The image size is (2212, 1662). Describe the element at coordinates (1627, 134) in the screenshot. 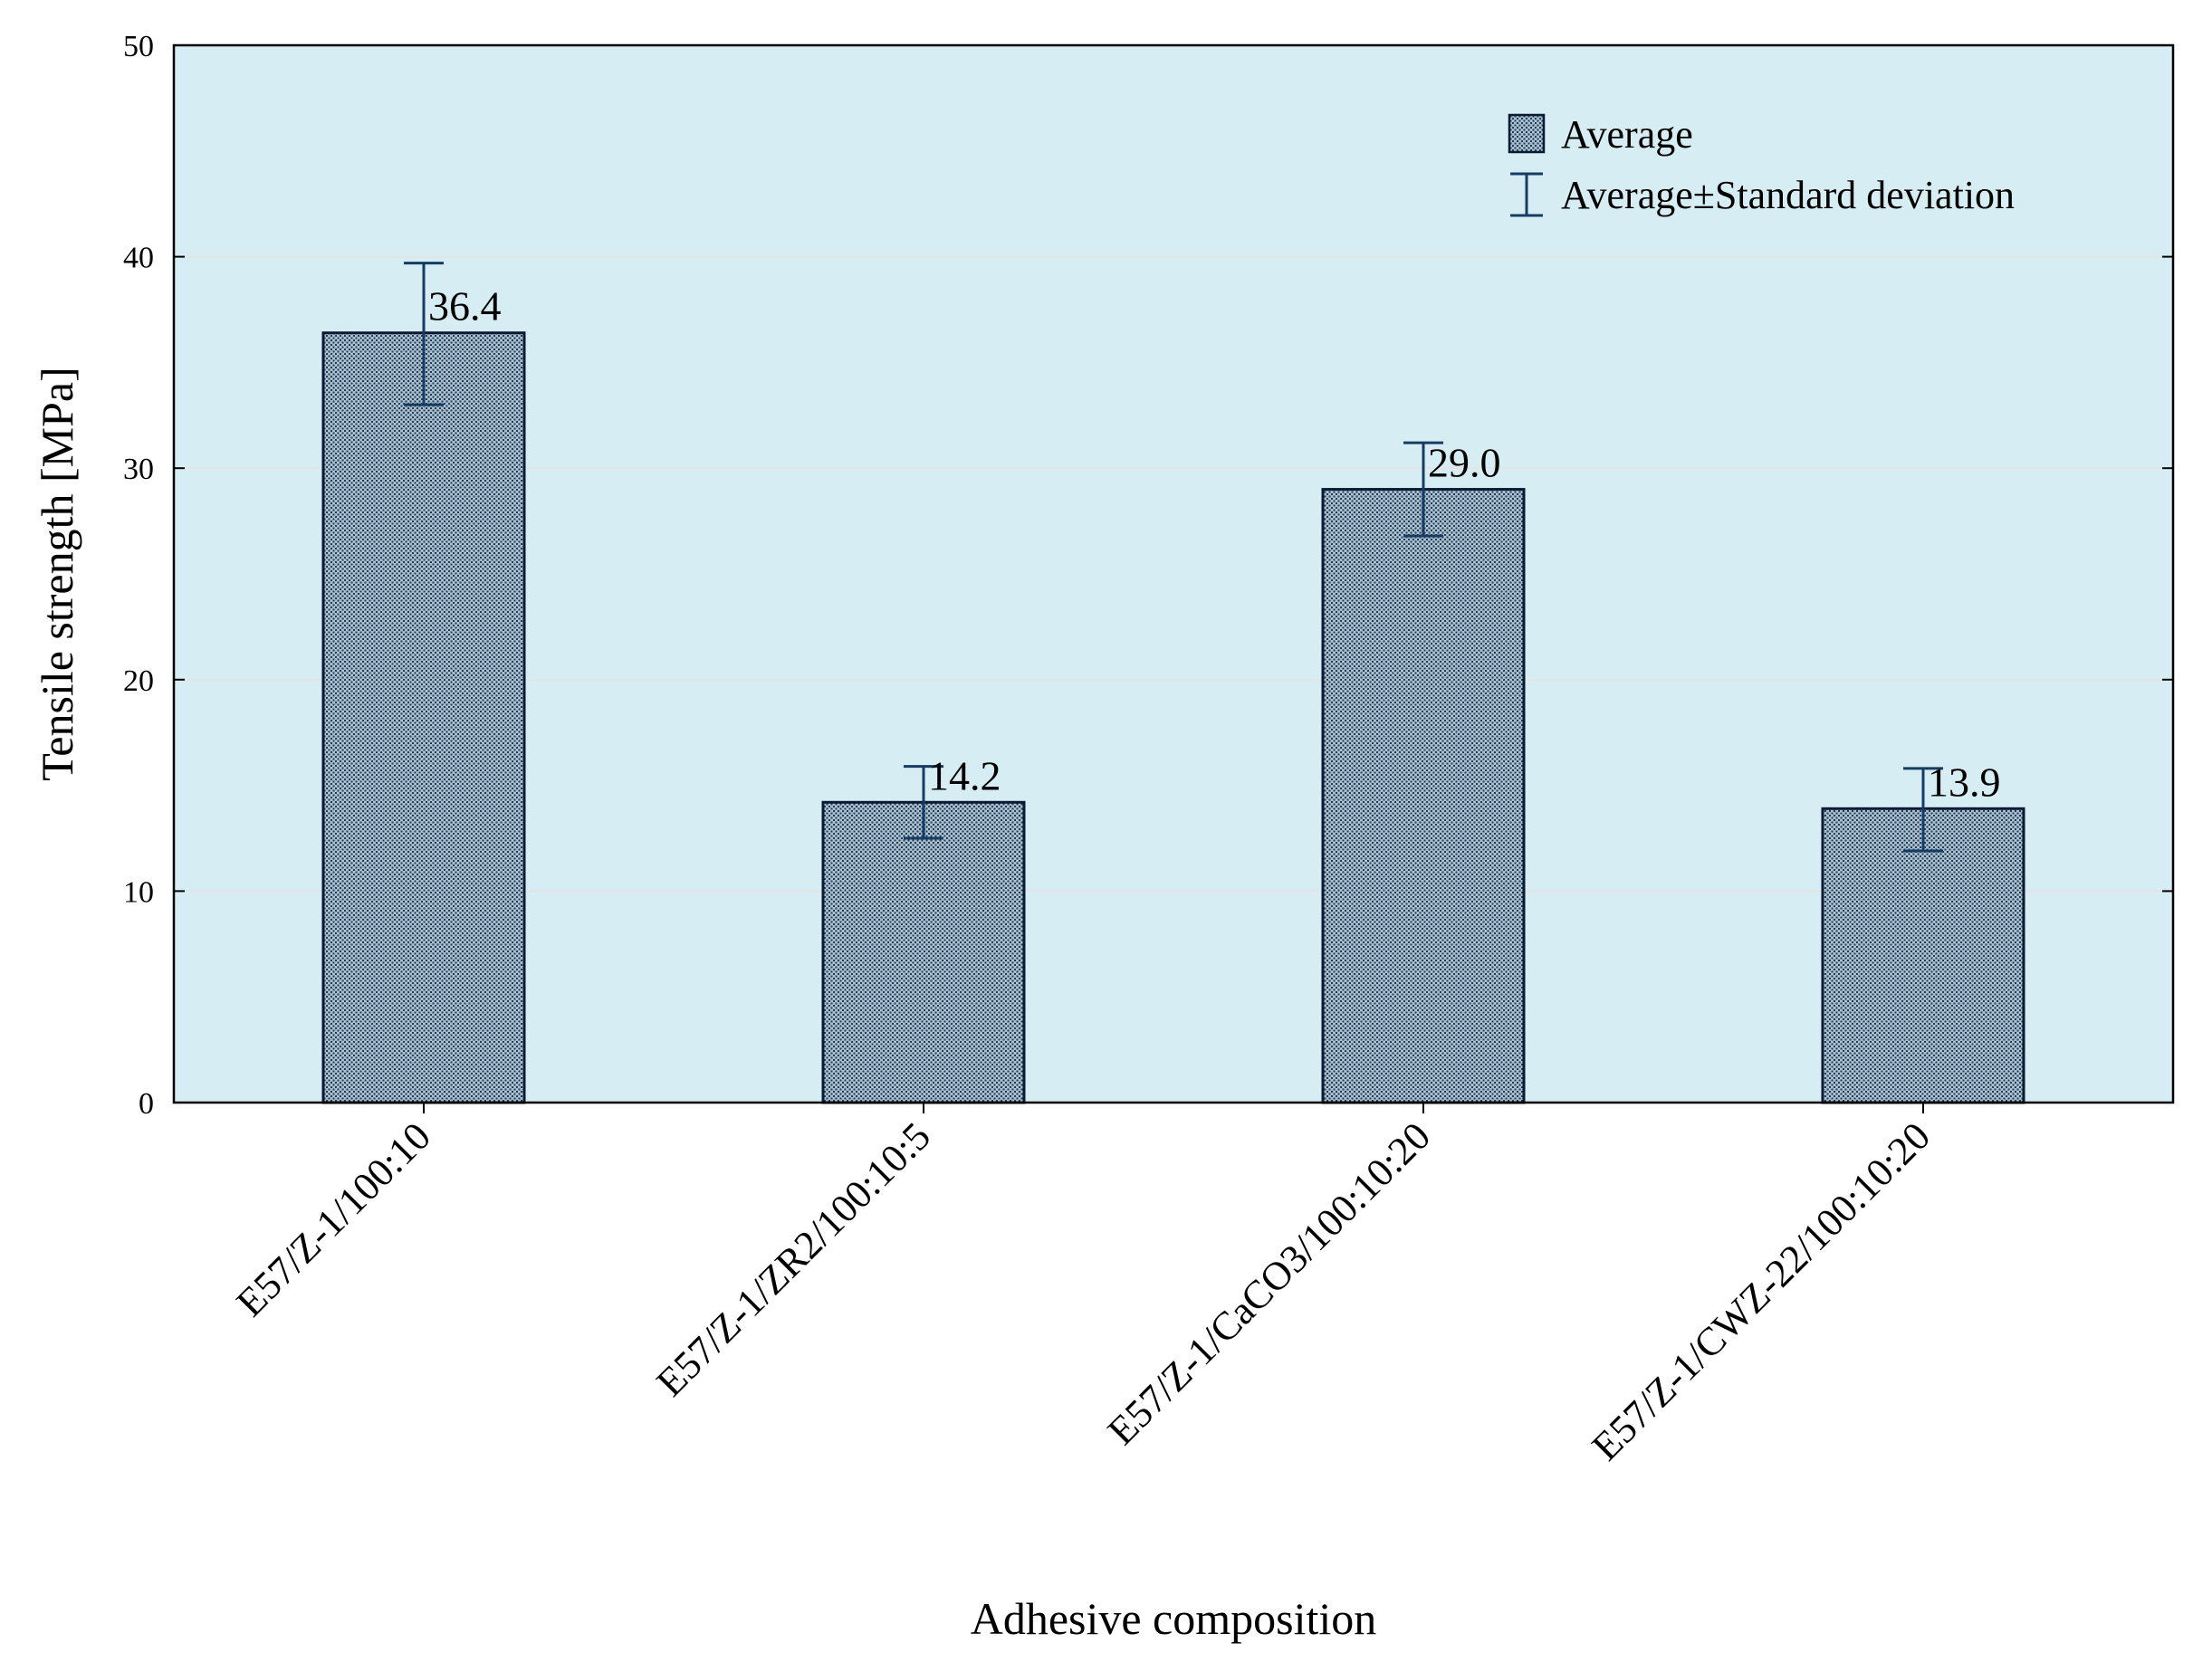

I see `legend-average-label: Average` at that location.